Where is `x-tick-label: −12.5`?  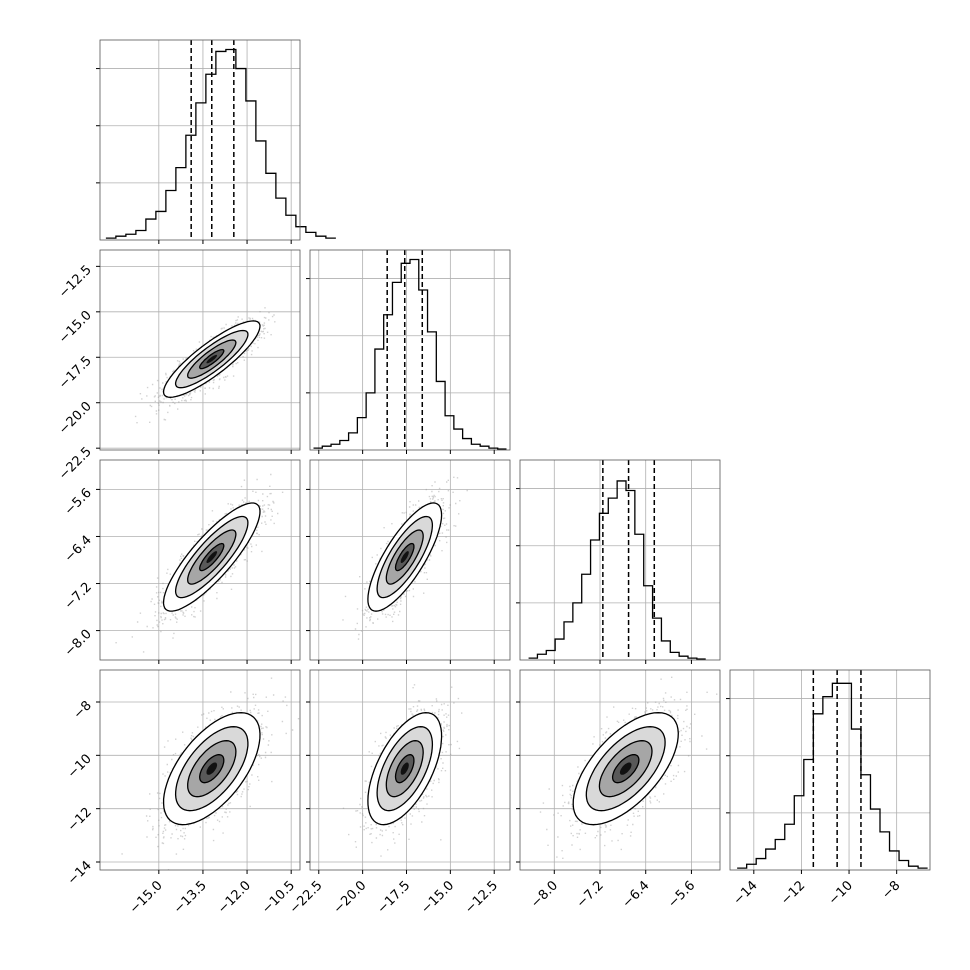 x-tick-label: −12.5 is located at coordinates (481, 897).